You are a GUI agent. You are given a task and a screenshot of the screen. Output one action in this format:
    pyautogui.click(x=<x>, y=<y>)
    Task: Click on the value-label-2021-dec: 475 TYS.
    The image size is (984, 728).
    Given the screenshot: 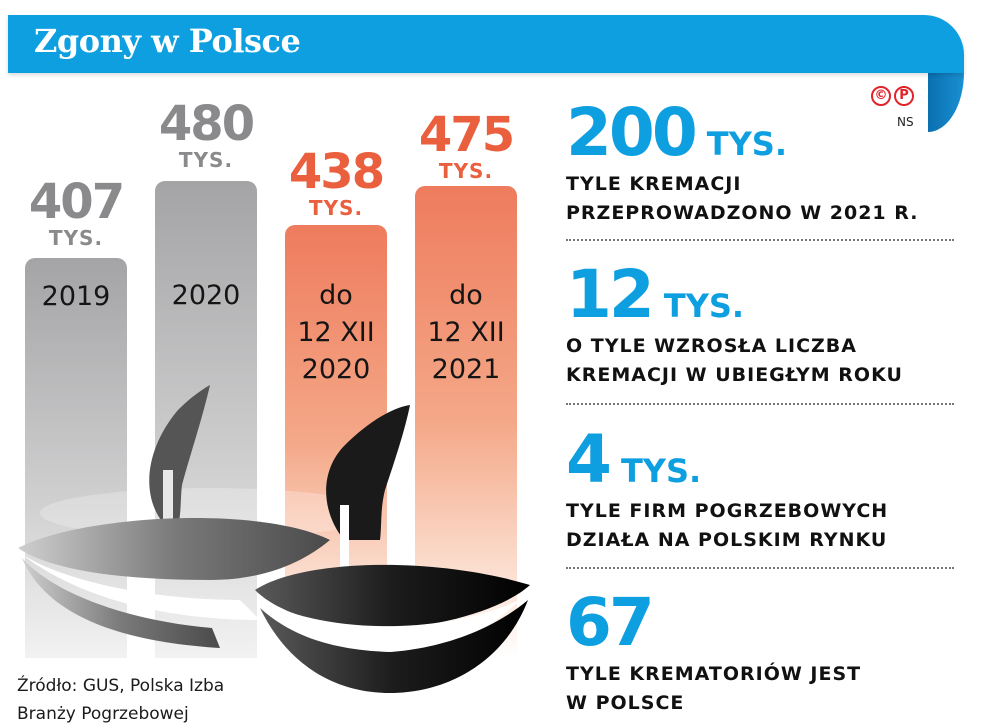 What is the action you would take?
    pyautogui.click(x=466, y=145)
    